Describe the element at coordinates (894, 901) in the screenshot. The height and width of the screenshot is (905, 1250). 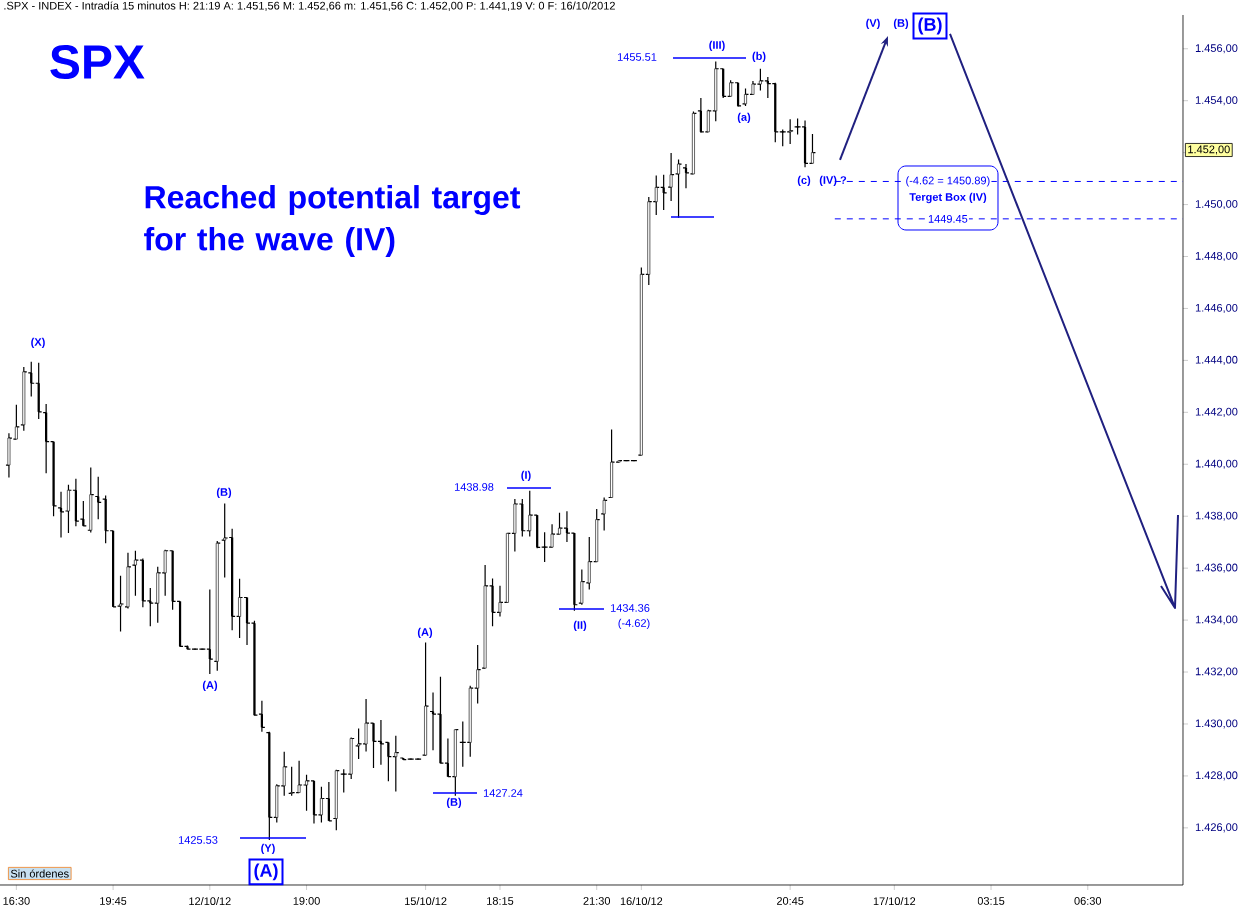
I see `x-tick-label: 17/10/12` at that location.